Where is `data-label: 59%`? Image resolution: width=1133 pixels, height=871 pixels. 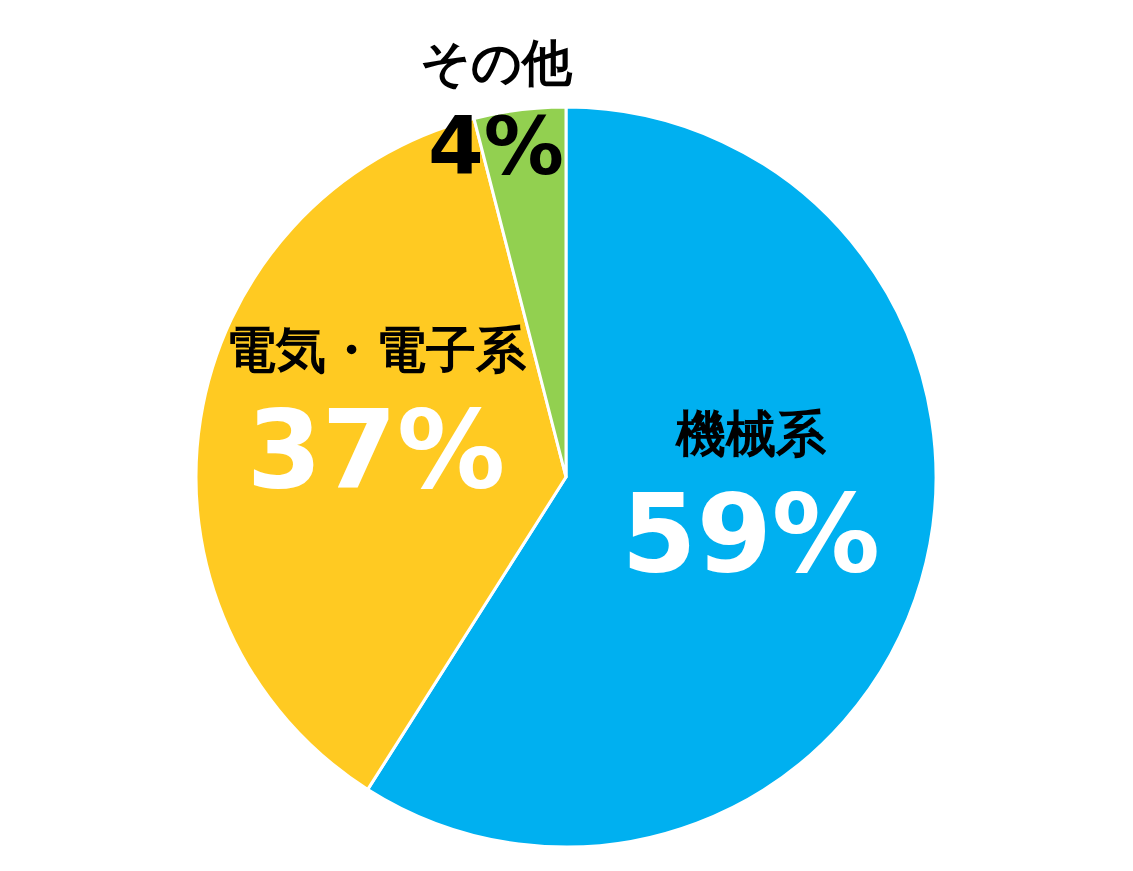 data-label: 59% is located at coordinates (751, 533).